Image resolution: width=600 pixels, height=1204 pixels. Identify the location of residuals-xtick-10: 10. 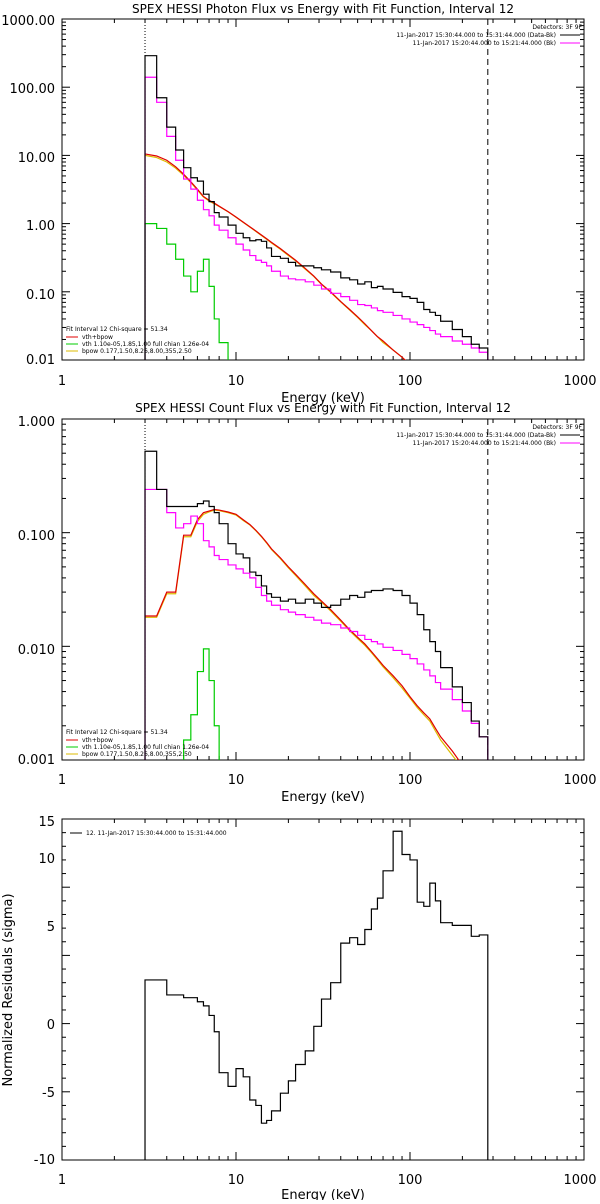
(236, 1180).